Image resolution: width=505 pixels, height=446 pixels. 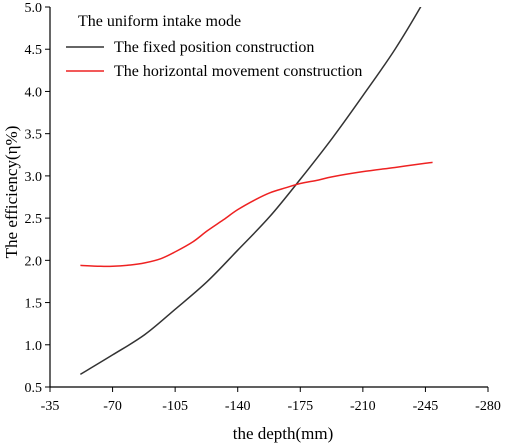 What do you see at coordinates (11, 192) in the screenshot?
I see `y-axis-title: The efficiency(η%)` at bounding box center [11, 192].